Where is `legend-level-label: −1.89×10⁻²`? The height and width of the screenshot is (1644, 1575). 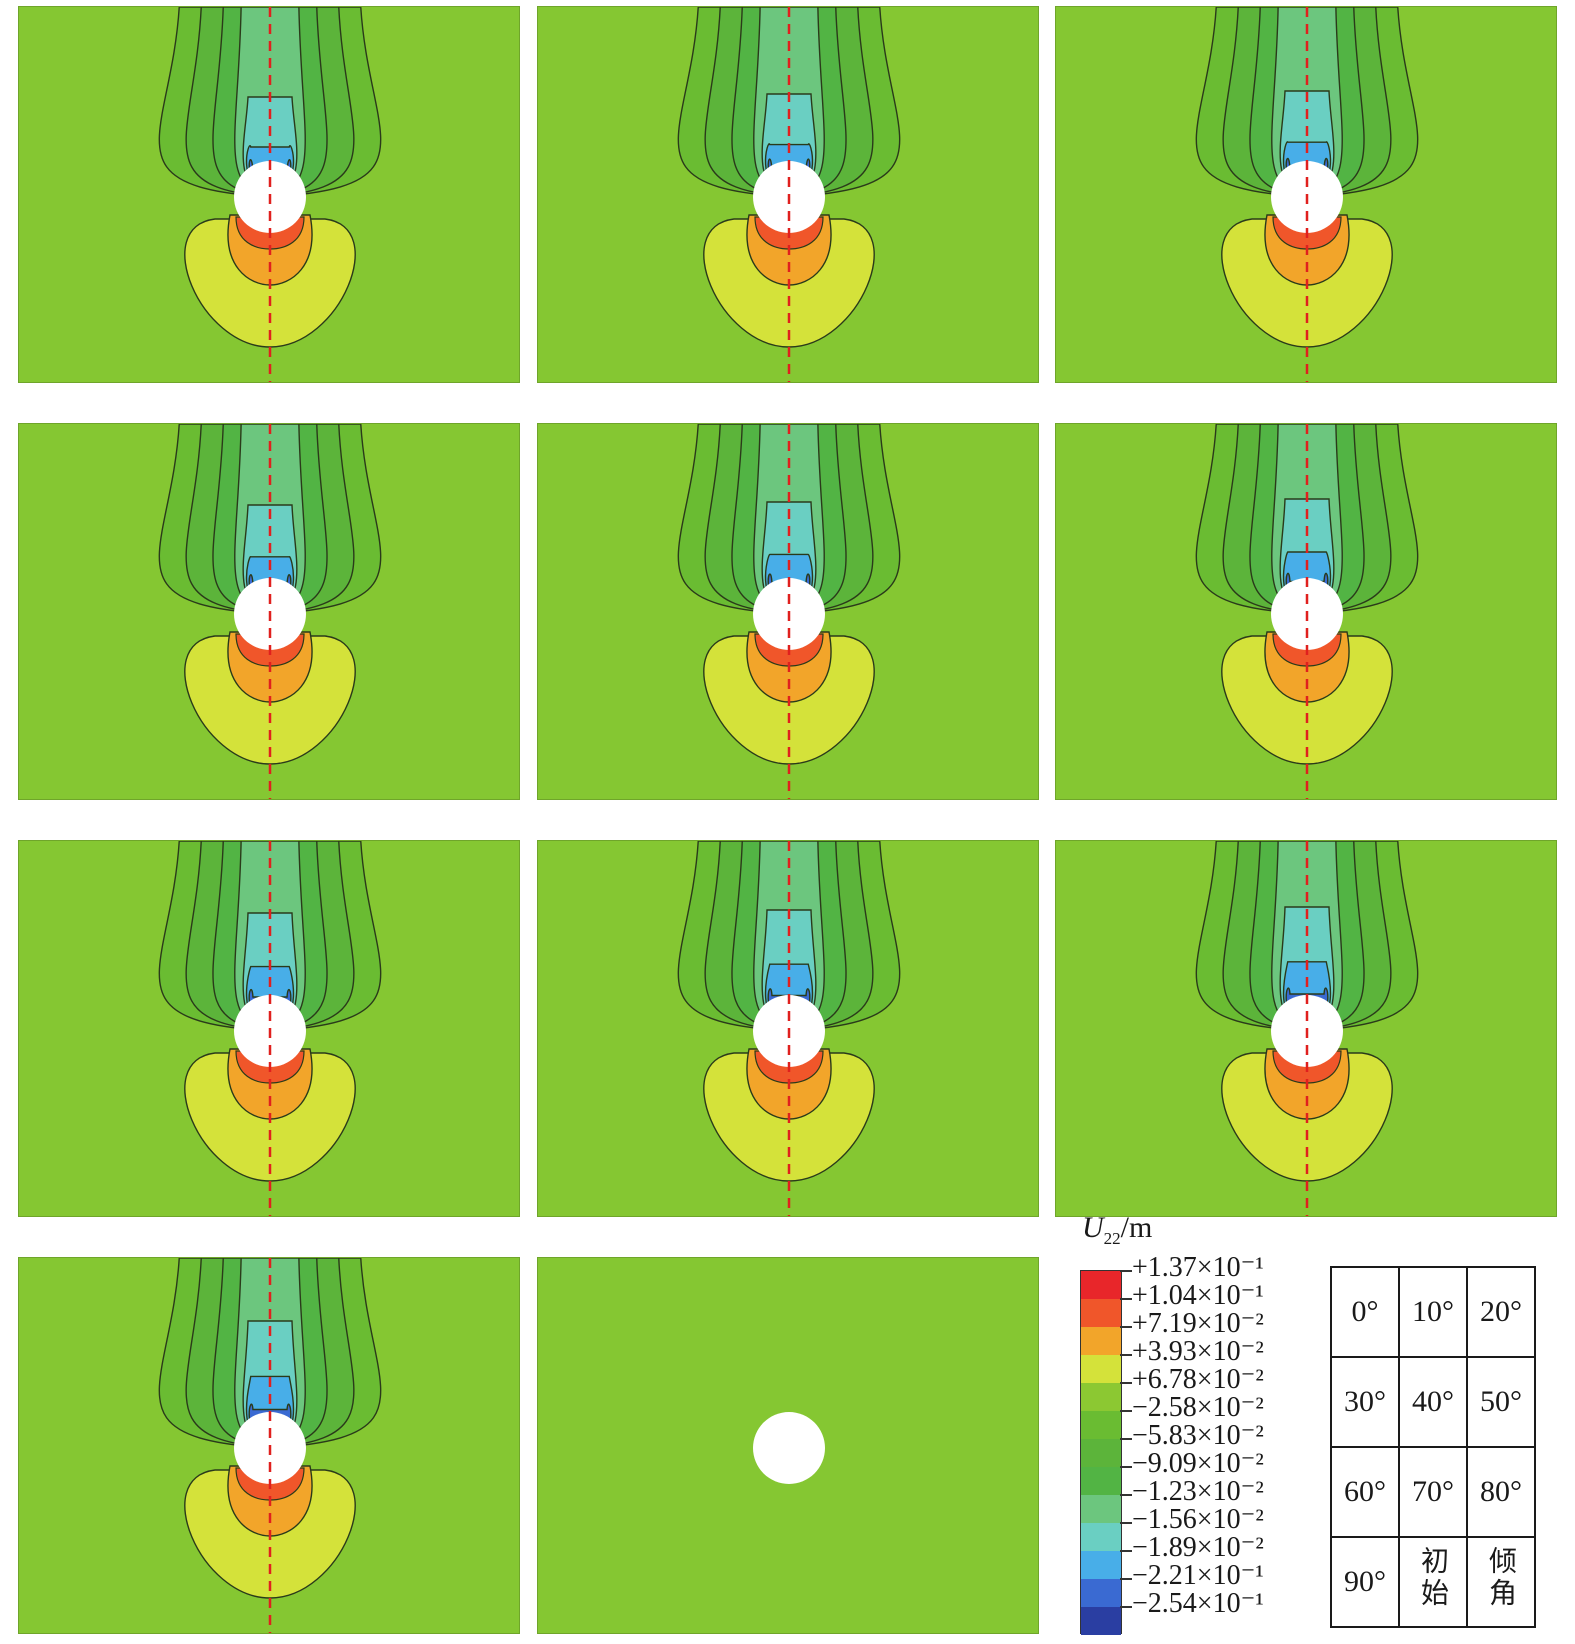 legend-level-label: −1.89×10⁻² is located at coordinates (1198, 1547).